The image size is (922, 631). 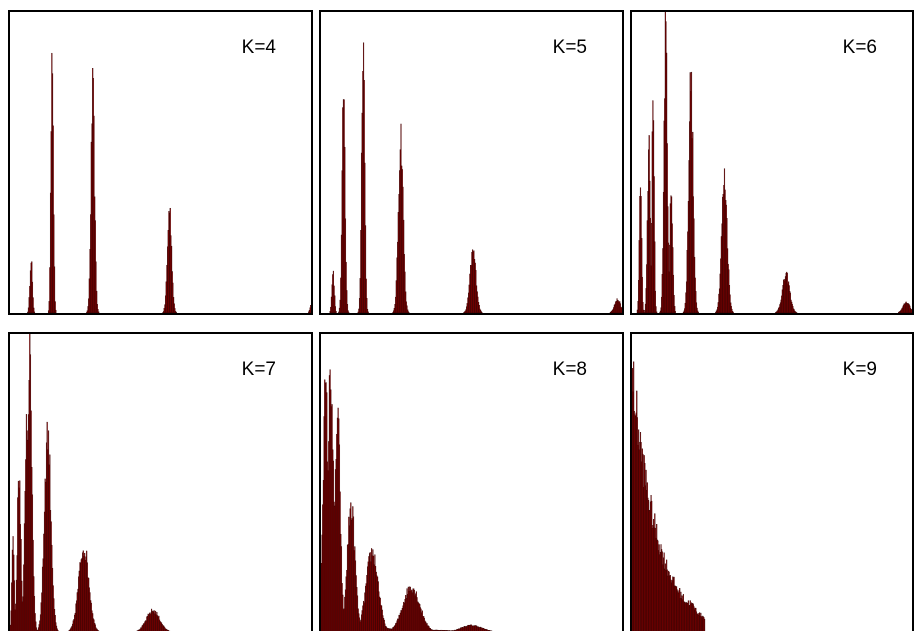 I want to click on histogram-panel-k9: K=9, so click(x=772, y=481).